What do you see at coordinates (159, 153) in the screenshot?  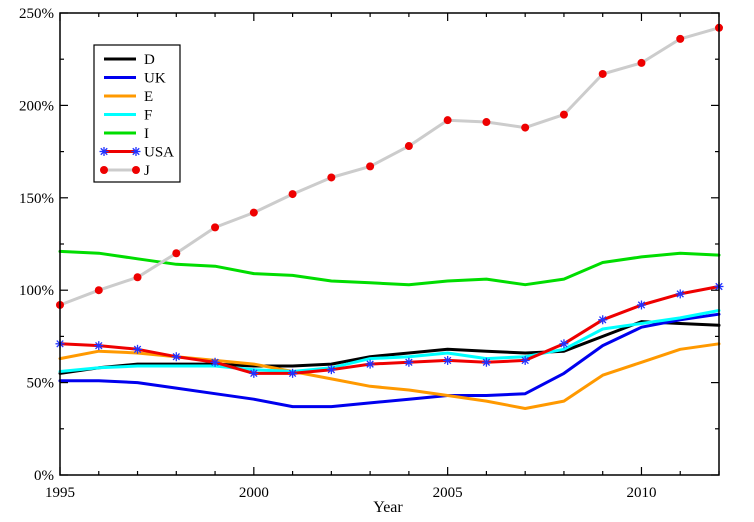 I see `legend-label-usa: USA` at bounding box center [159, 153].